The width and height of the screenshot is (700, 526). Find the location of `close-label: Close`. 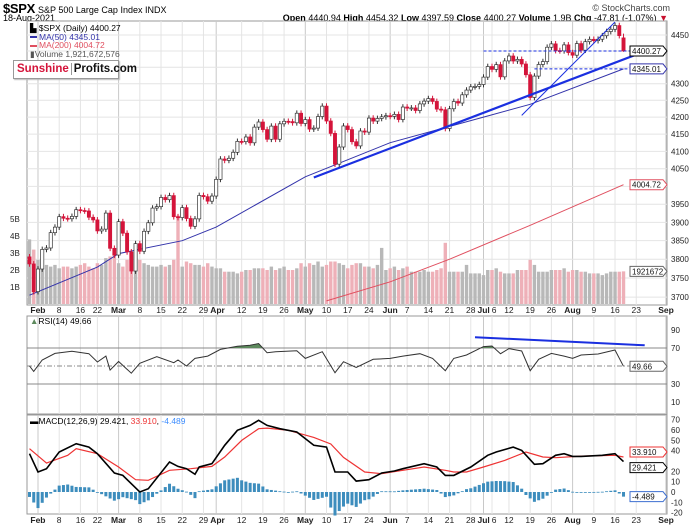

close-label: Close is located at coordinates (469, 18).